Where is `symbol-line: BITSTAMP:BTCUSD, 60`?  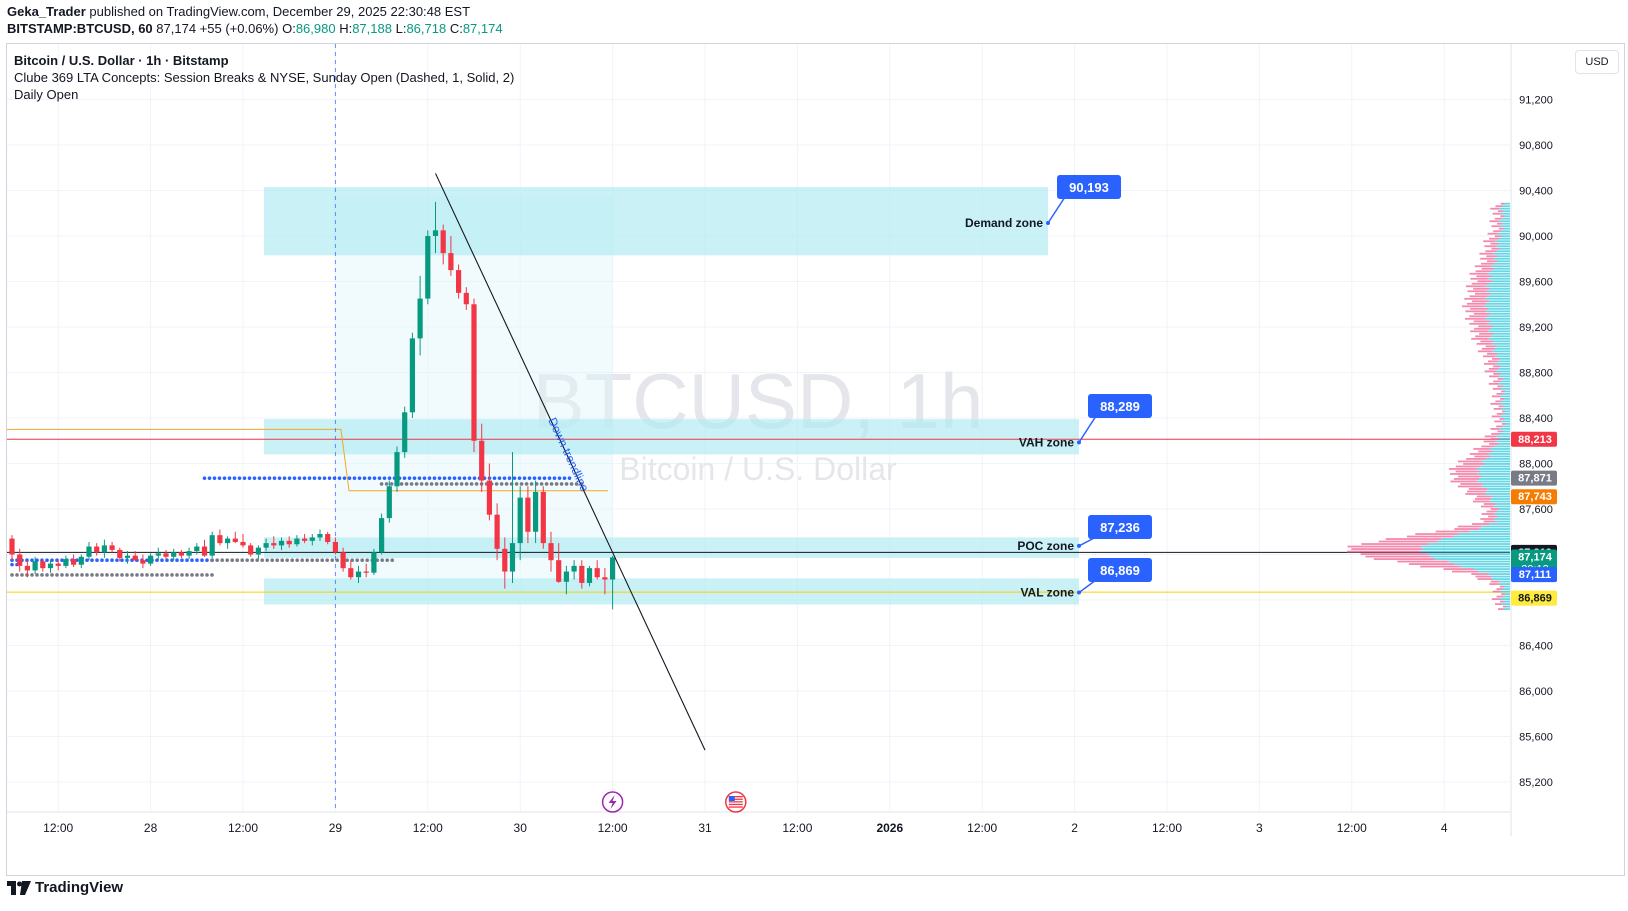 symbol-line: BITSTAMP:BTCUSD, 60 is located at coordinates (80, 28).